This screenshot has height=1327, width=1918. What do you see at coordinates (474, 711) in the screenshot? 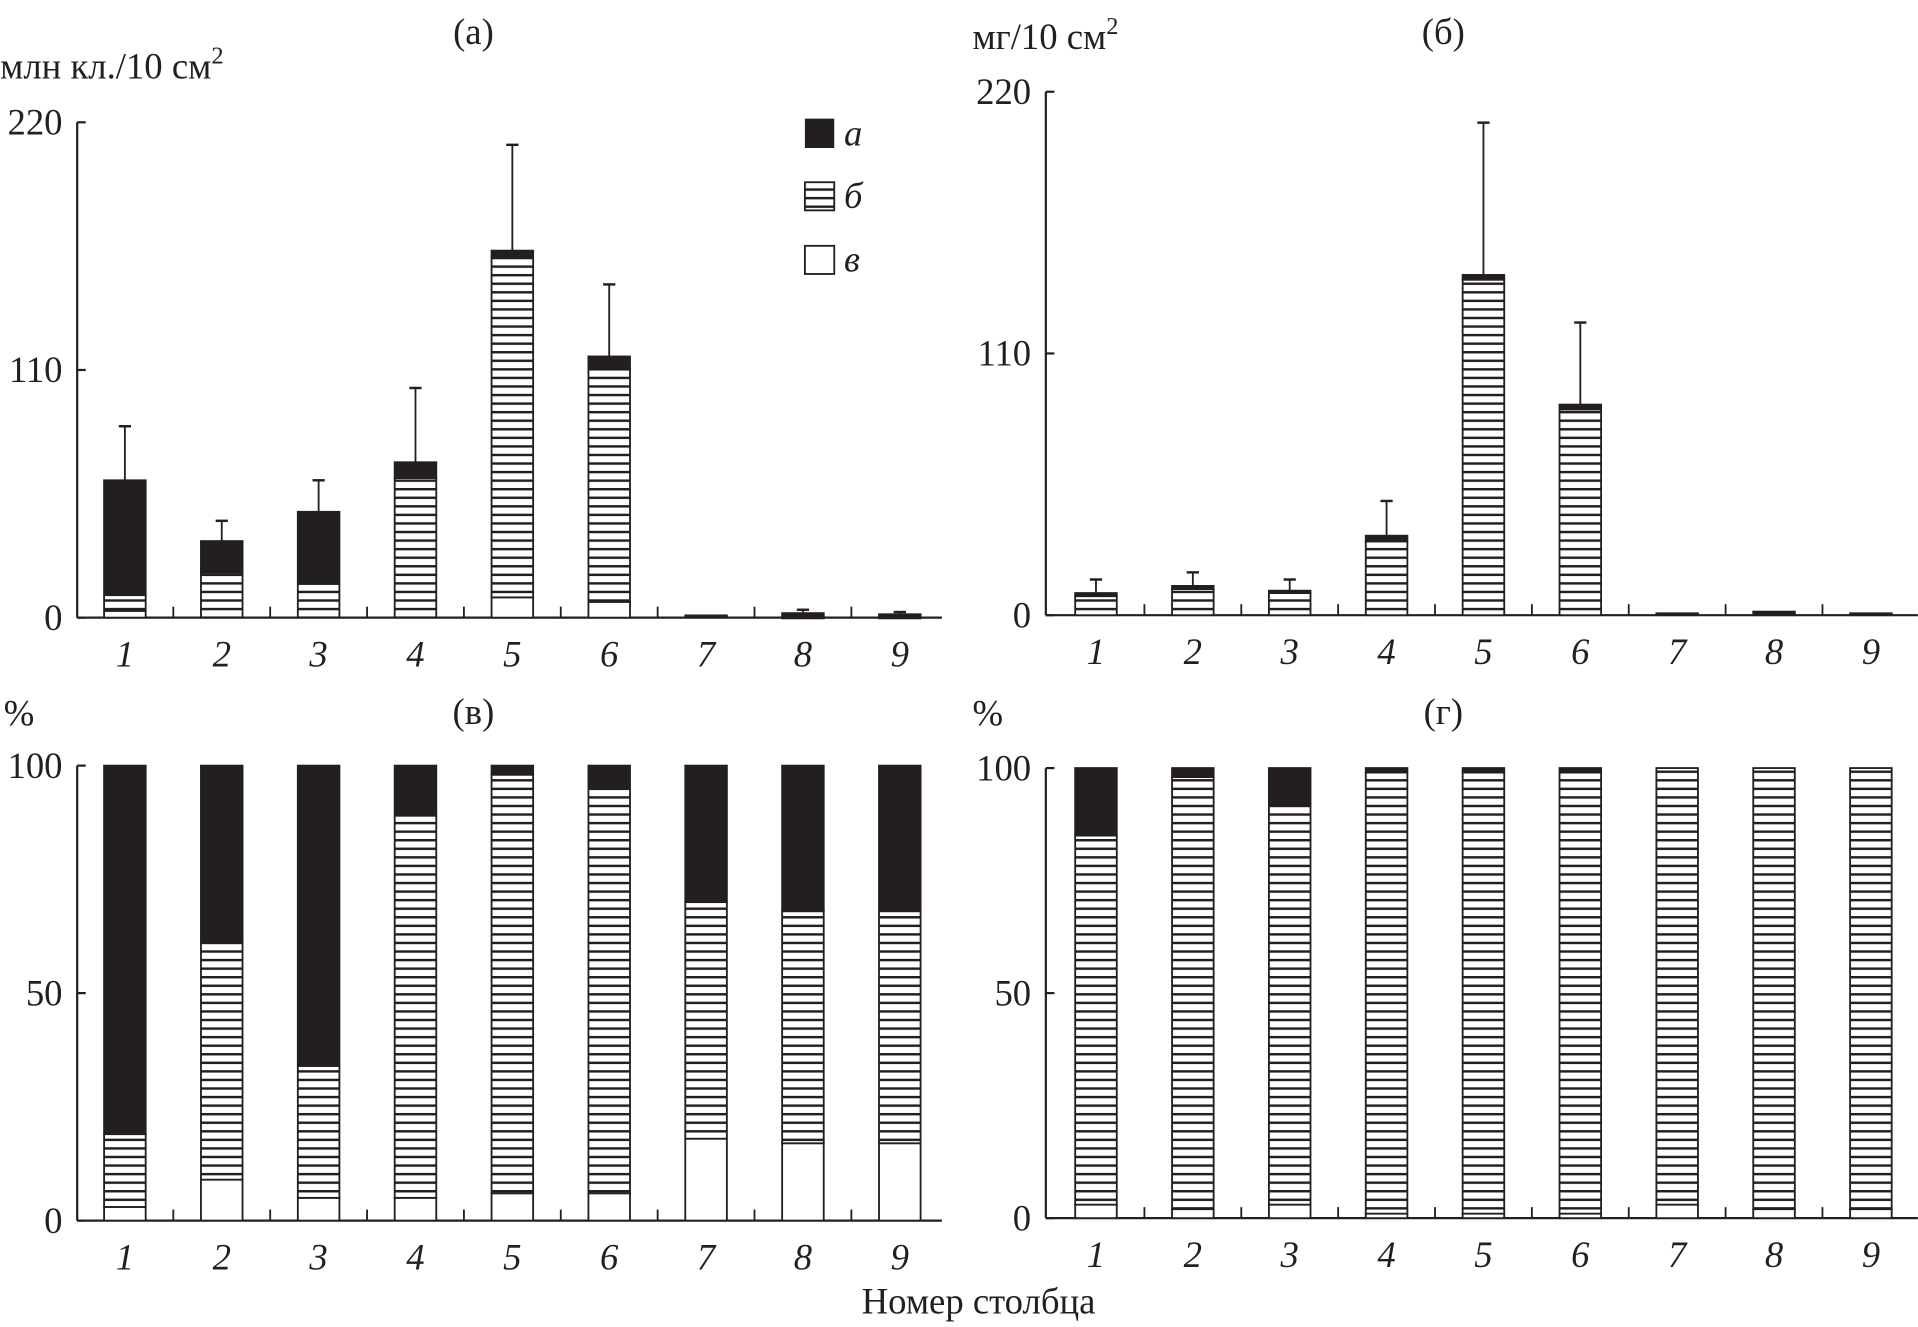
I see `panel-title: (в)` at bounding box center [474, 711].